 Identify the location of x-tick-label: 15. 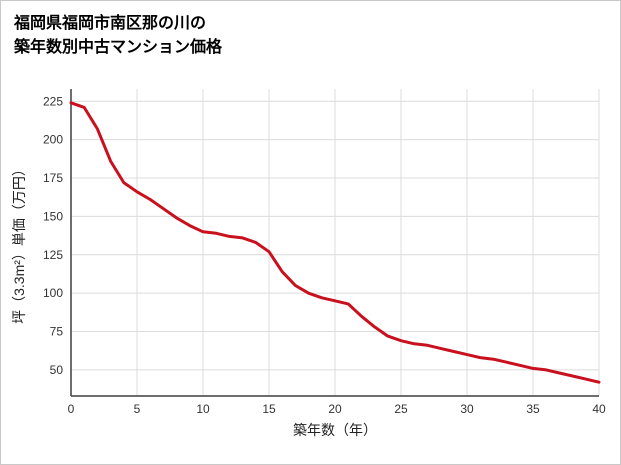
(269, 409).